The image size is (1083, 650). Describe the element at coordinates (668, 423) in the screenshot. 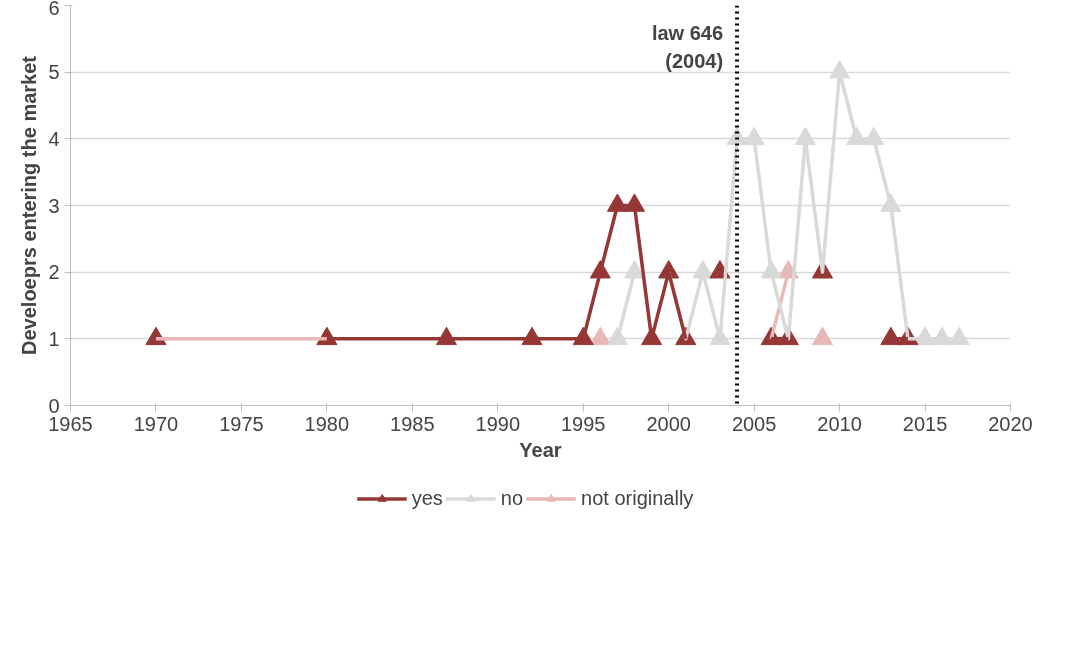

I see `x-tick-label: 2000` at that location.